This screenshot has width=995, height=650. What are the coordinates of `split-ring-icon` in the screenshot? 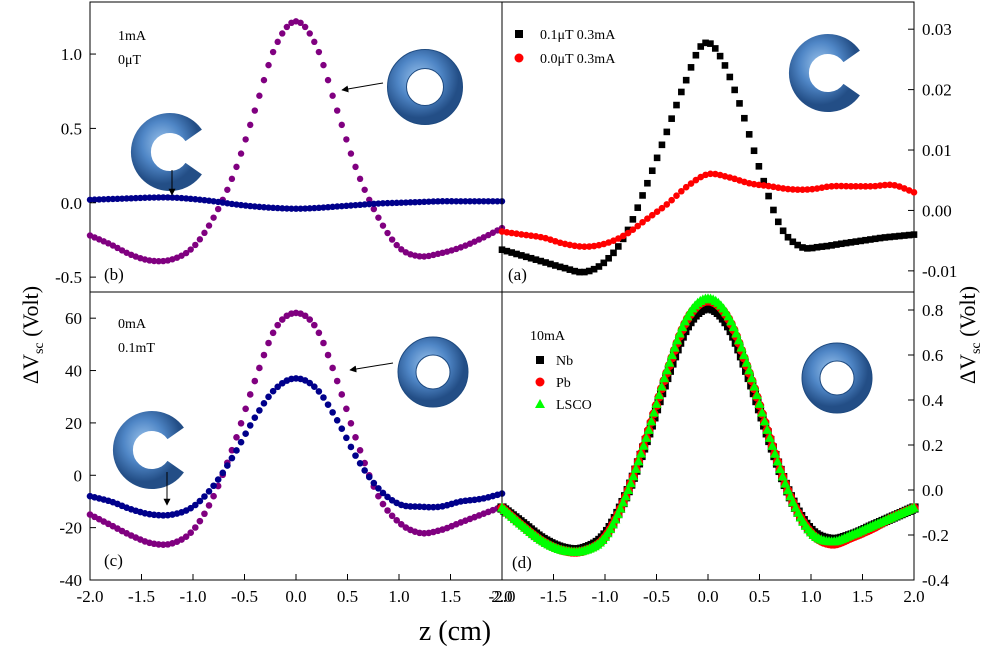 It's located at (148, 450).